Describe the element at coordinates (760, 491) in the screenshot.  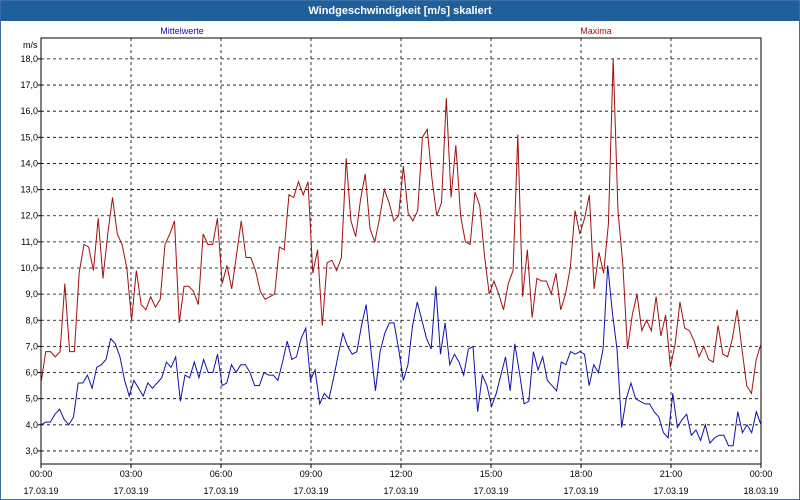
I see `x-tick-date-label: 18.03.19` at that location.